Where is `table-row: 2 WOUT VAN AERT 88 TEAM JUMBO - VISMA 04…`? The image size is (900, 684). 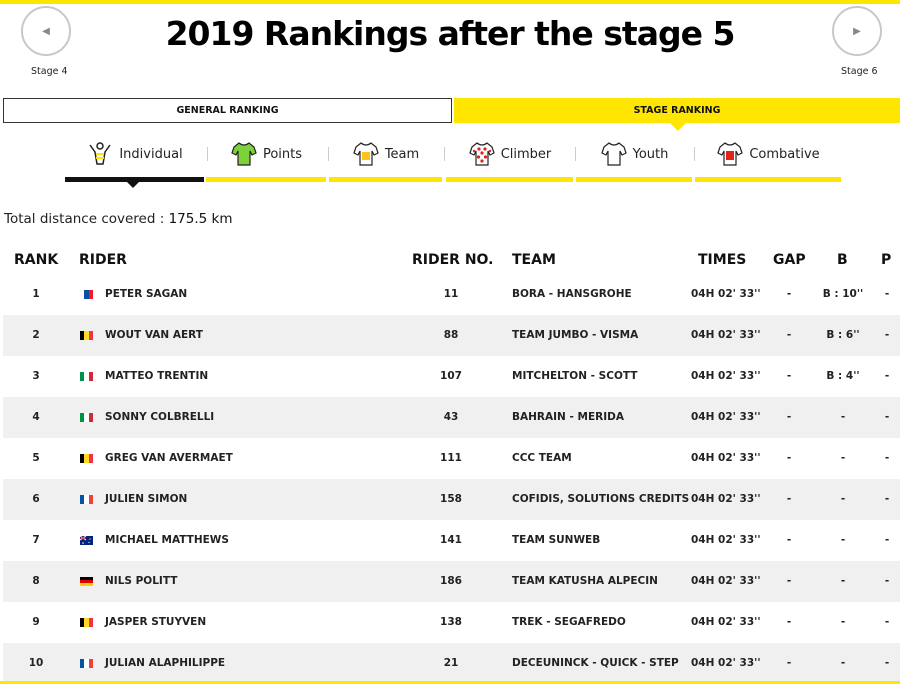
table-row: 2 WOUT VAN AERT 88 TEAM JUMBO - VISMA 04… is located at coordinates (451, 335).